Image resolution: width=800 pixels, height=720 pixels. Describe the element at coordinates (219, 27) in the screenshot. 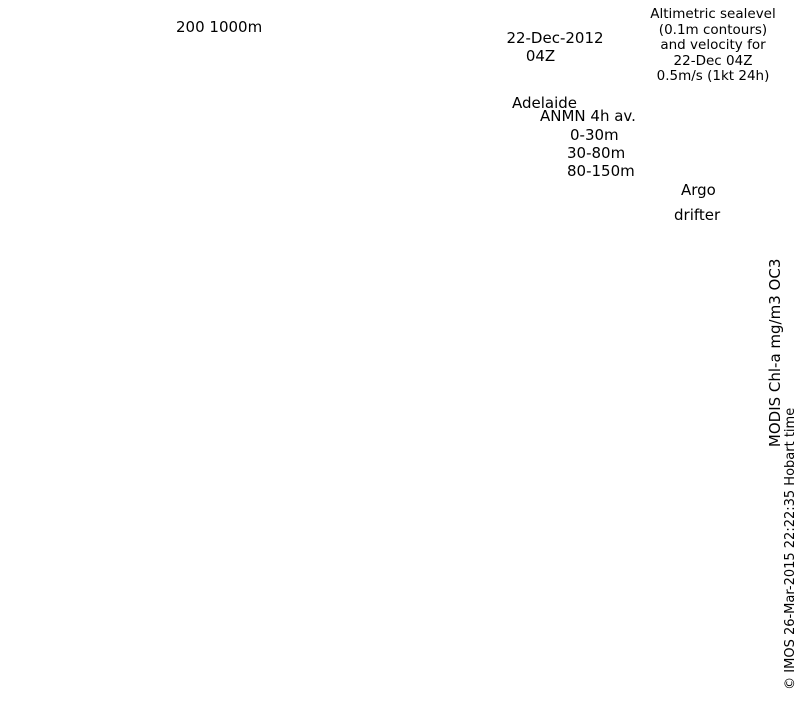

I see `scalebar-label: 200 1000m` at that location.